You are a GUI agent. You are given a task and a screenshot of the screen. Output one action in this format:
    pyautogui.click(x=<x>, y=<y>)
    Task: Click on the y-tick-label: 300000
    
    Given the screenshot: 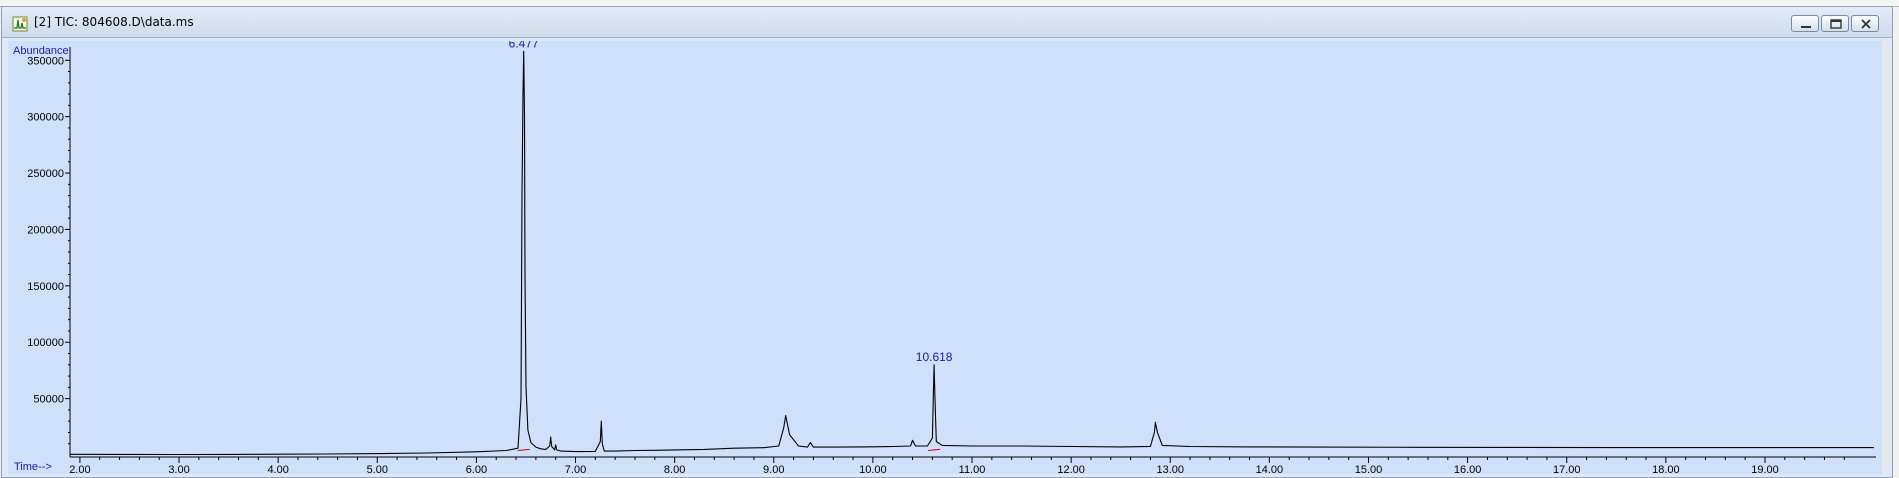 What is the action you would take?
    pyautogui.click(x=45, y=118)
    